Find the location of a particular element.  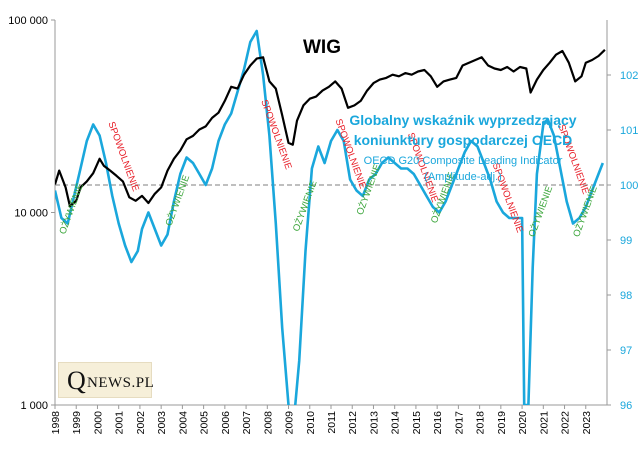

x-tick-label: 2021 is located at coordinates (544, 423).